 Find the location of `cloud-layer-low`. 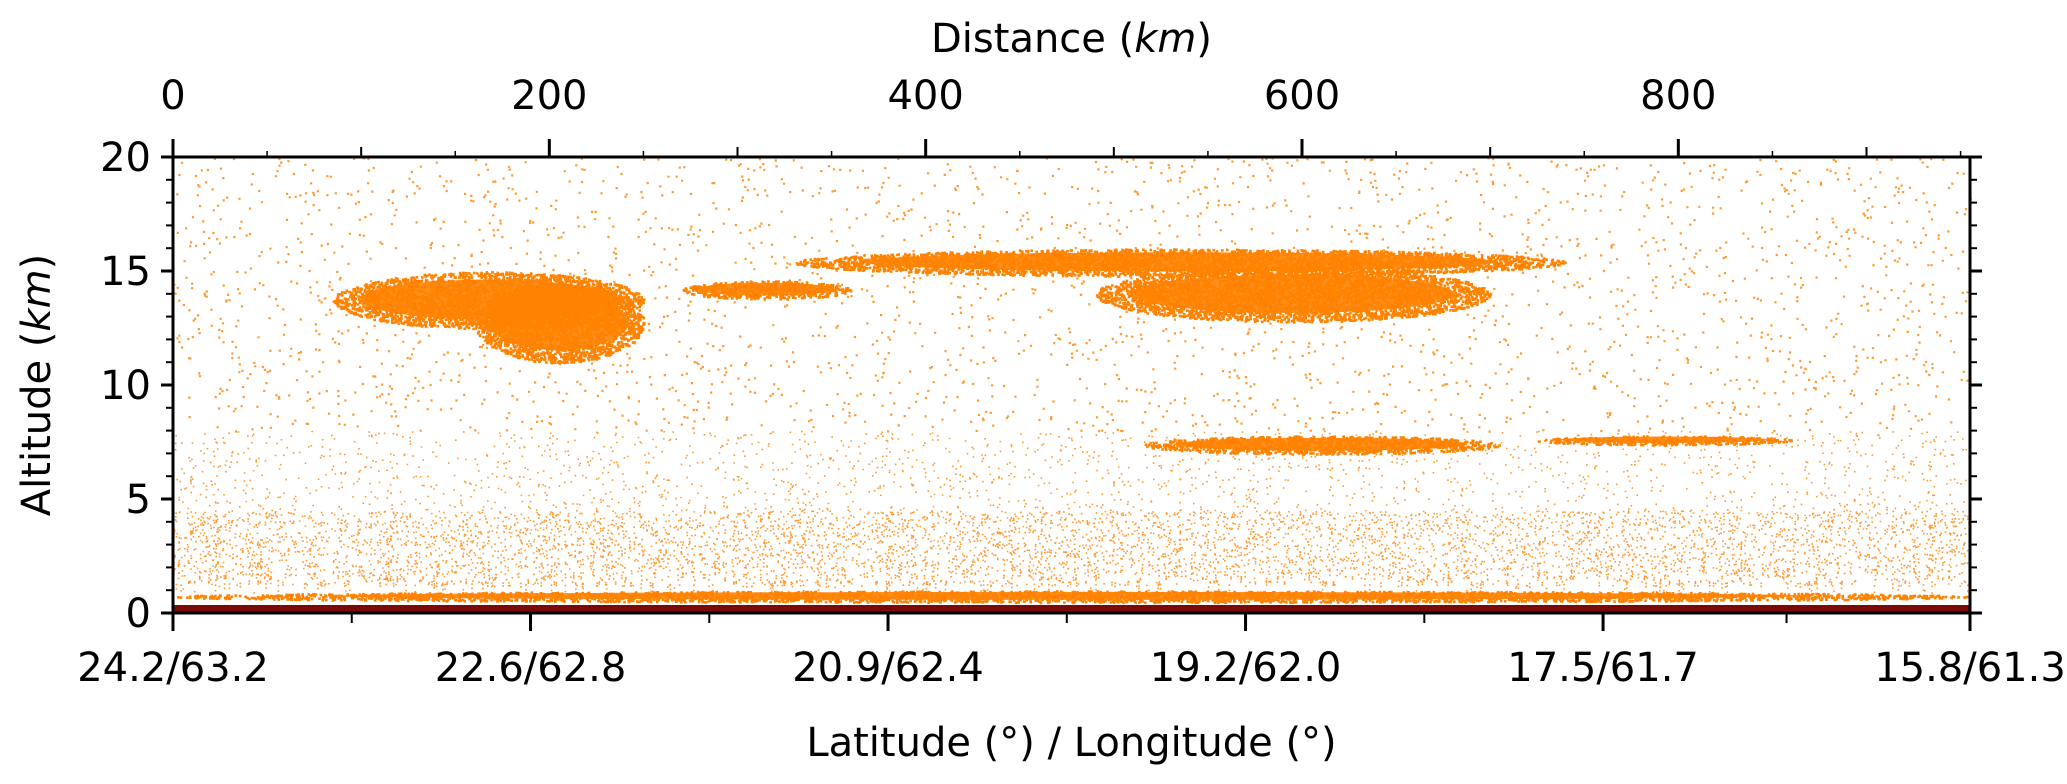

cloud-layer-low is located at coordinates (1073, 597).